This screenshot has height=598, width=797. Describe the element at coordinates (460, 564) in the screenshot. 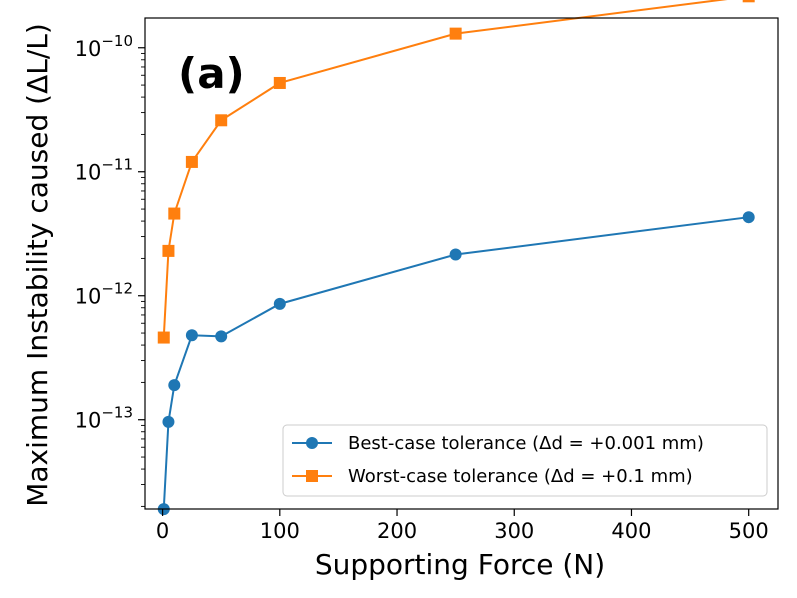

I see `x-axis-label: Supporting Force (N)` at that location.